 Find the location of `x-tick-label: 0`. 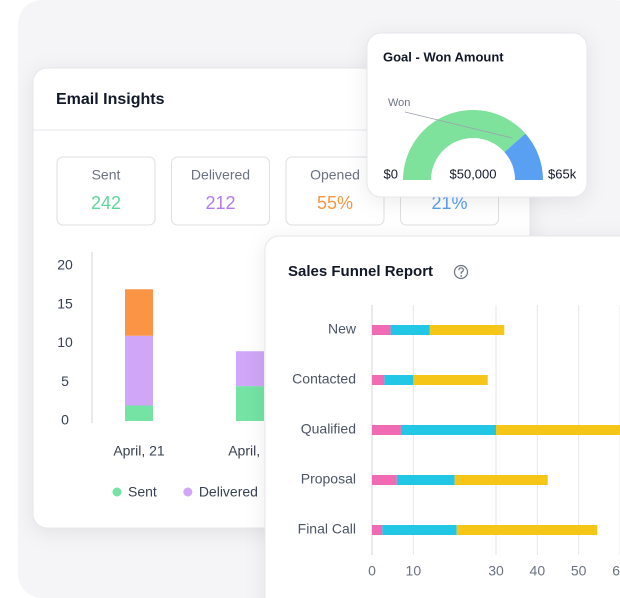

x-tick-label: 0 is located at coordinates (372, 571).